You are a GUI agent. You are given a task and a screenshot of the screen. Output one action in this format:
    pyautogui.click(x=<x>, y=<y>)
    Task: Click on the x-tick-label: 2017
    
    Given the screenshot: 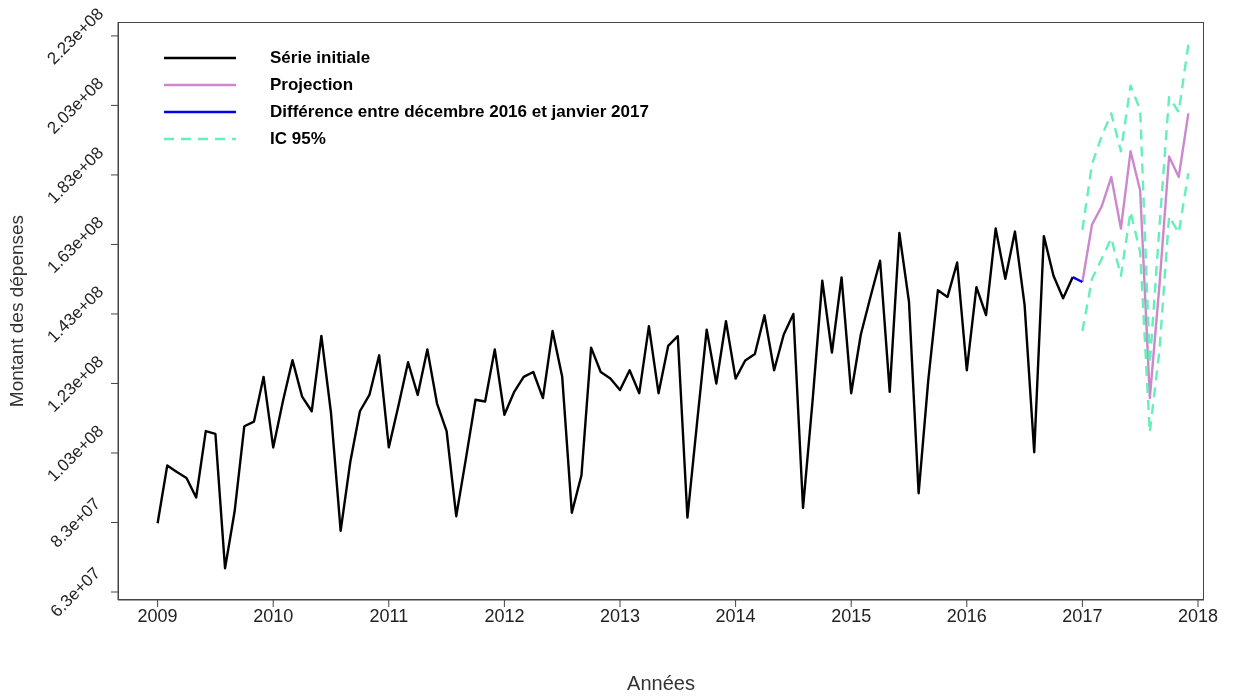 What is the action you would take?
    pyautogui.click(x=1082, y=615)
    